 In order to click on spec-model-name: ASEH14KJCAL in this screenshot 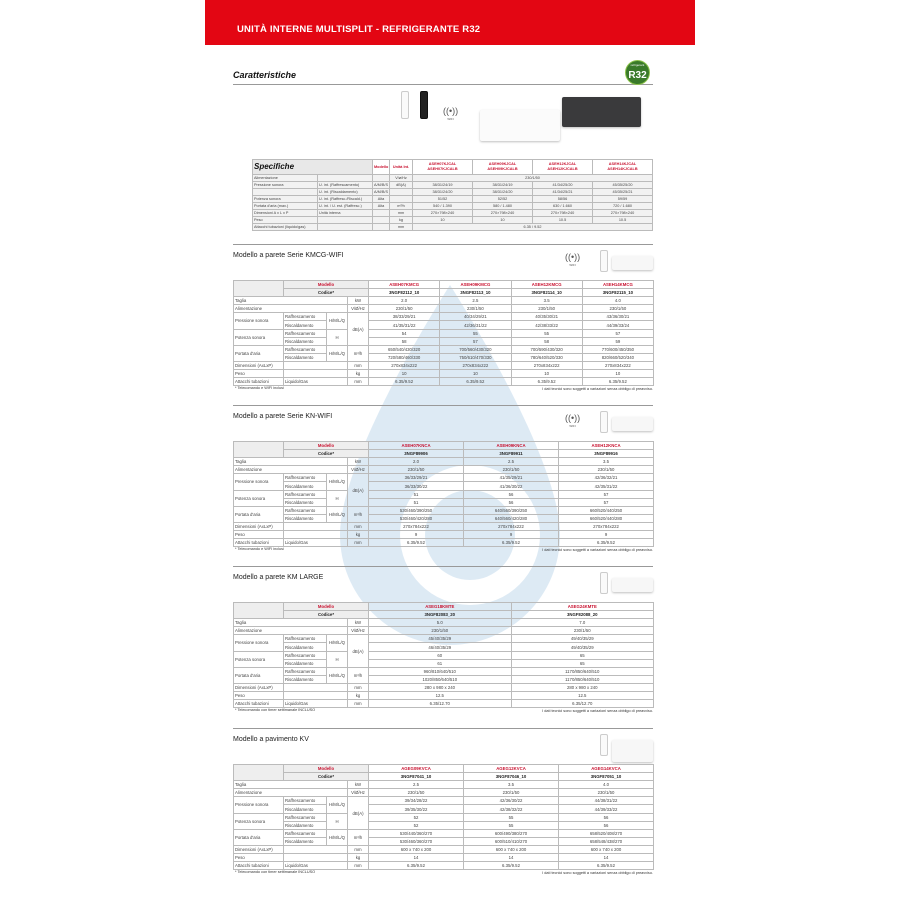, I will do `click(622, 164)`.